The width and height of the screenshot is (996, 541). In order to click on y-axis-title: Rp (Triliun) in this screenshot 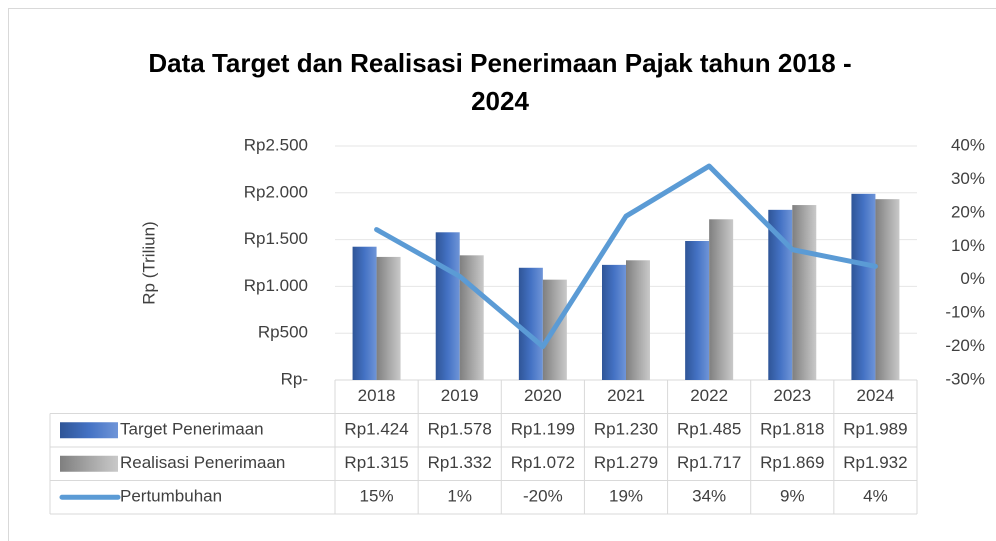, I will do `click(148, 262)`.